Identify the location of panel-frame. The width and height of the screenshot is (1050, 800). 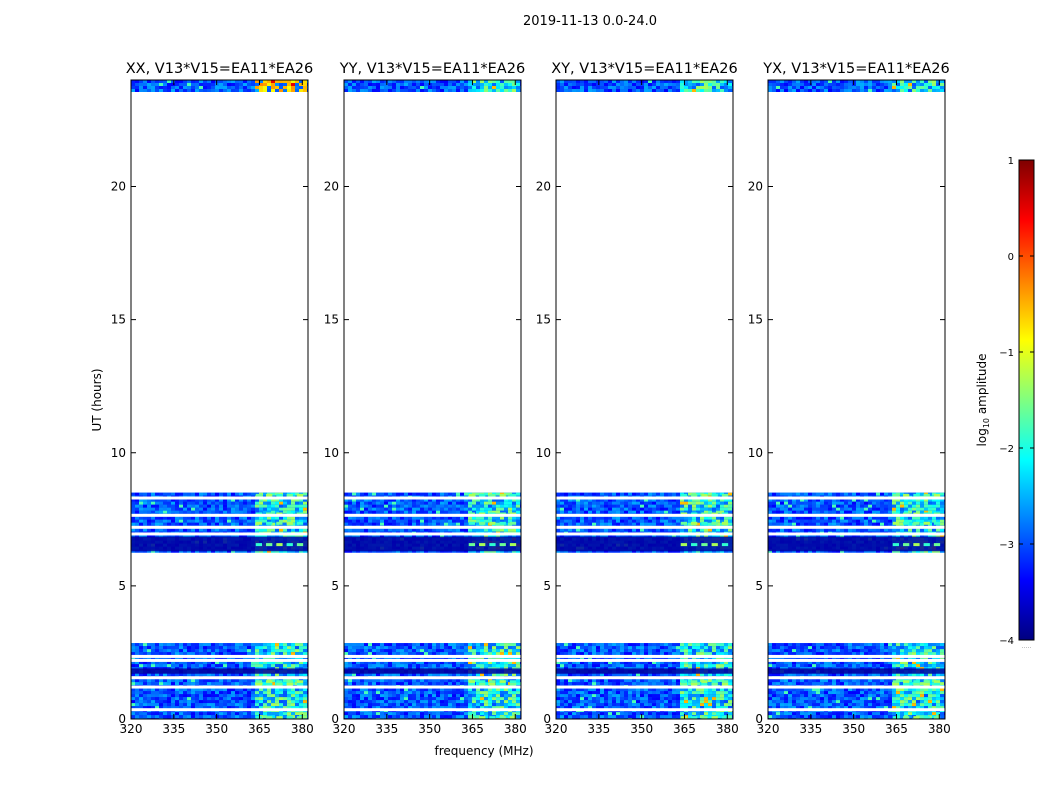
(219, 399).